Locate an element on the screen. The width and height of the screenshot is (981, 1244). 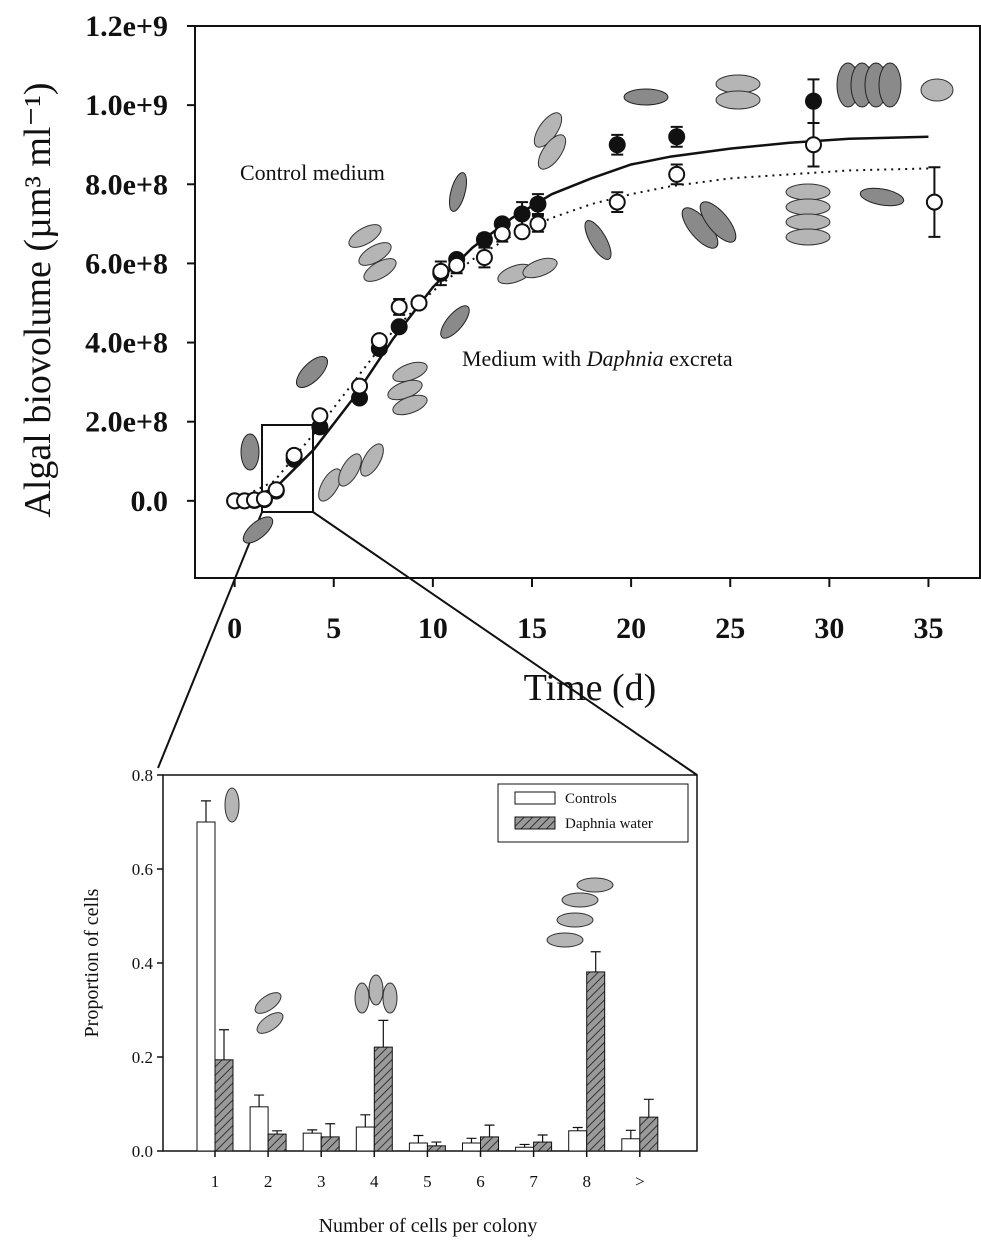
x-axis-label: Number of cells per colony is located at coordinates (428, 1226).